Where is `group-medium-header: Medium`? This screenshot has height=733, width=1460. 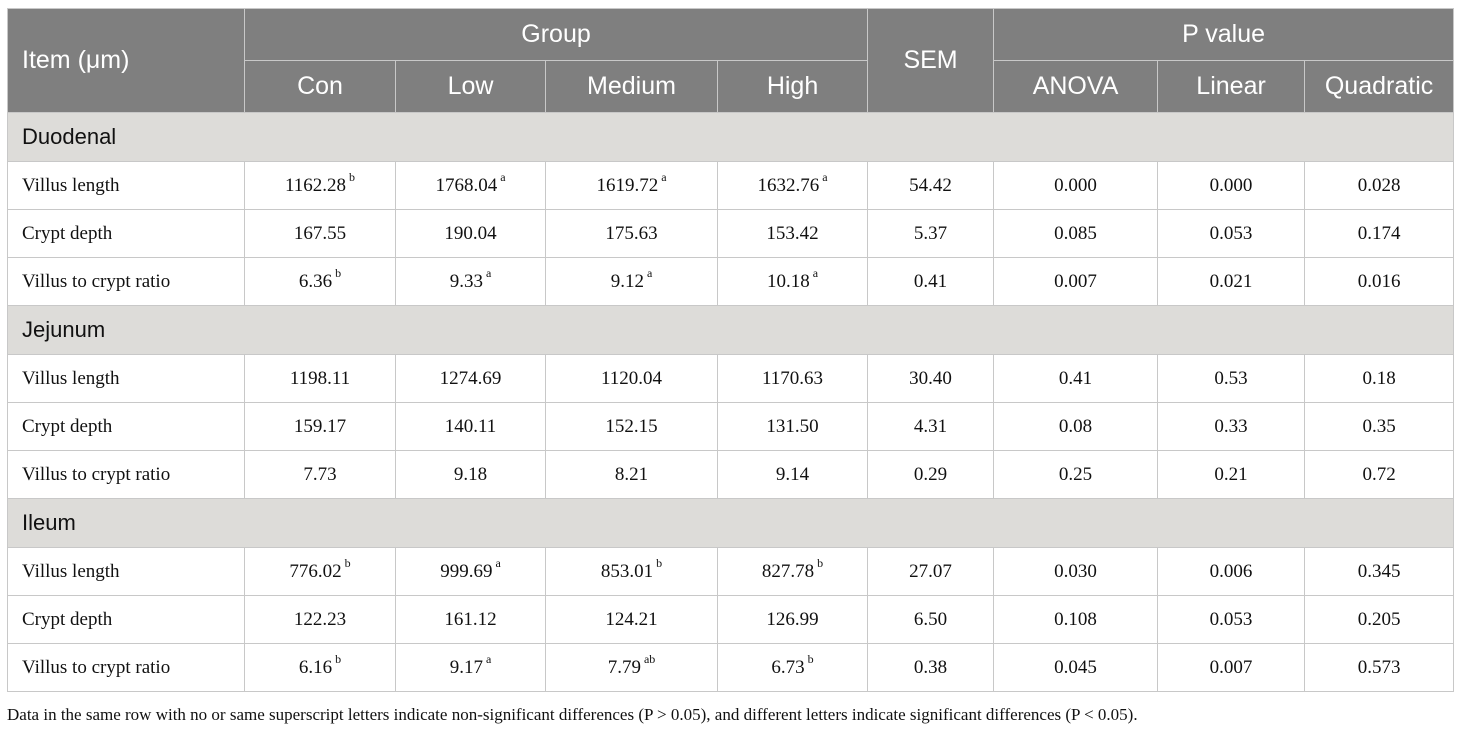
group-medium-header: Medium is located at coordinates (631, 86).